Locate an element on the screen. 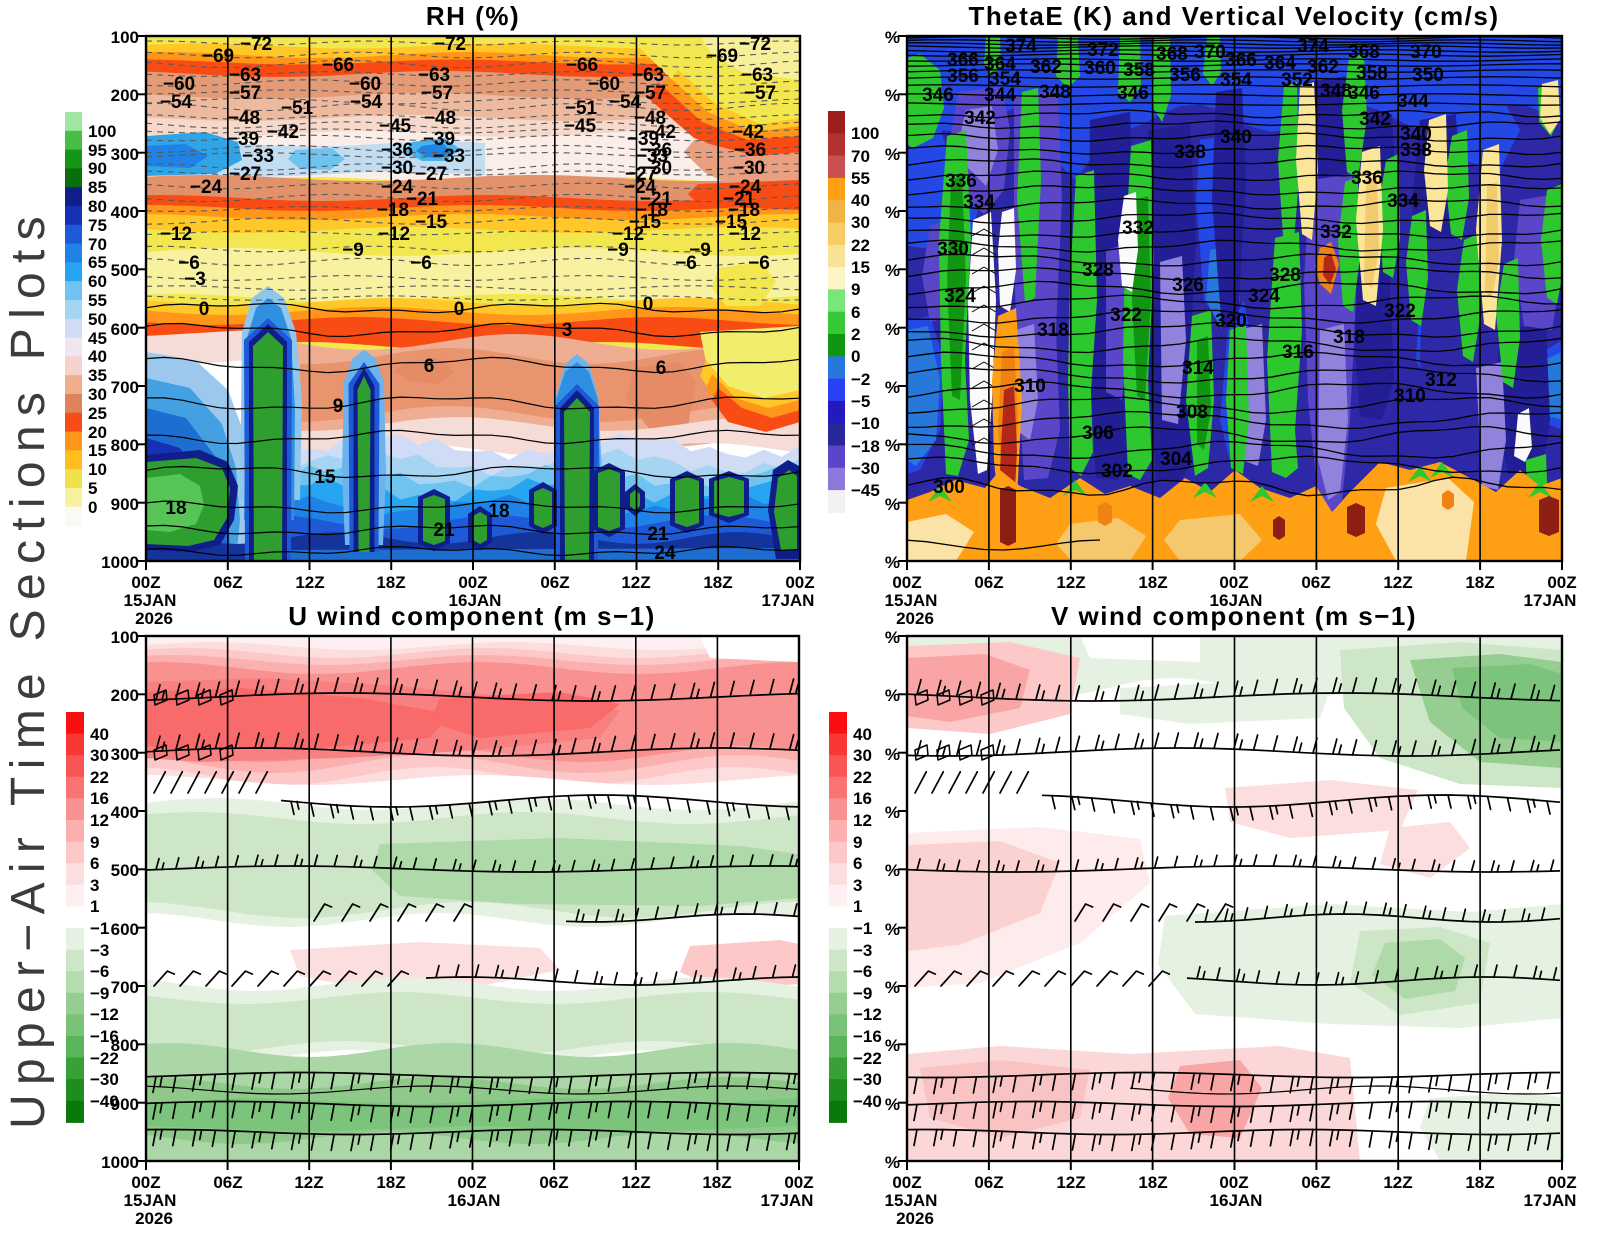 The image size is (1600, 1236). svg-text: 600 is located at coordinates (125, 929).